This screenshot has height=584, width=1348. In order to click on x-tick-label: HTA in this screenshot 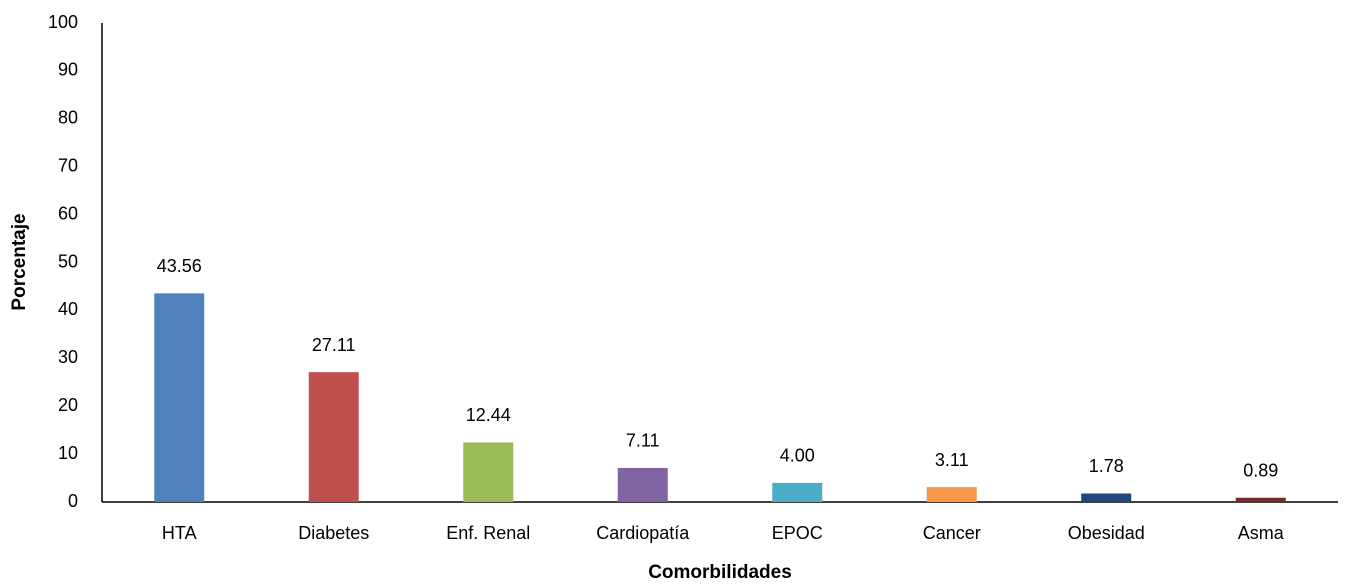, I will do `click(179, 533)`.